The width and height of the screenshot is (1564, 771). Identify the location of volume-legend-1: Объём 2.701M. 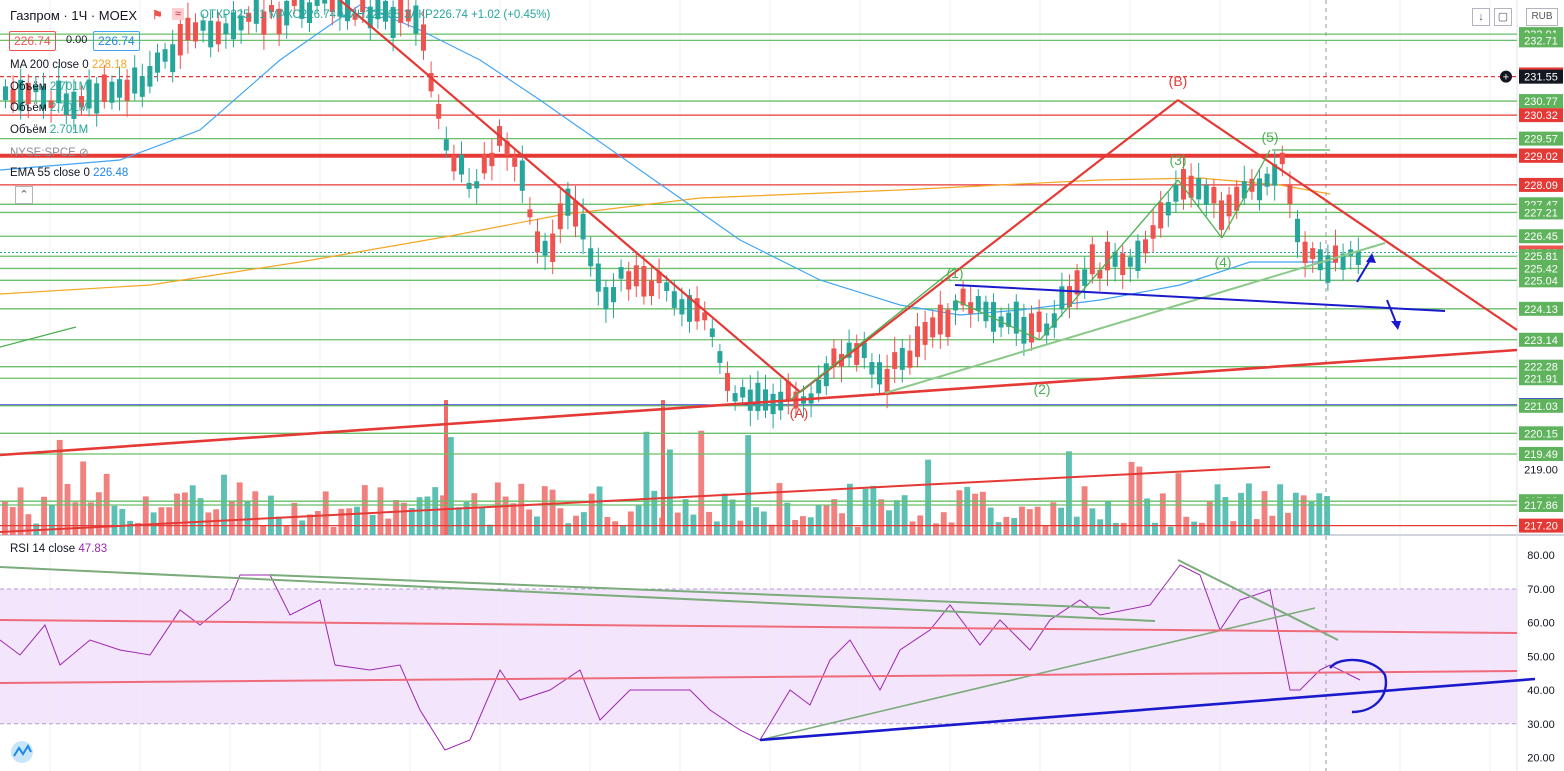
(49, 87).